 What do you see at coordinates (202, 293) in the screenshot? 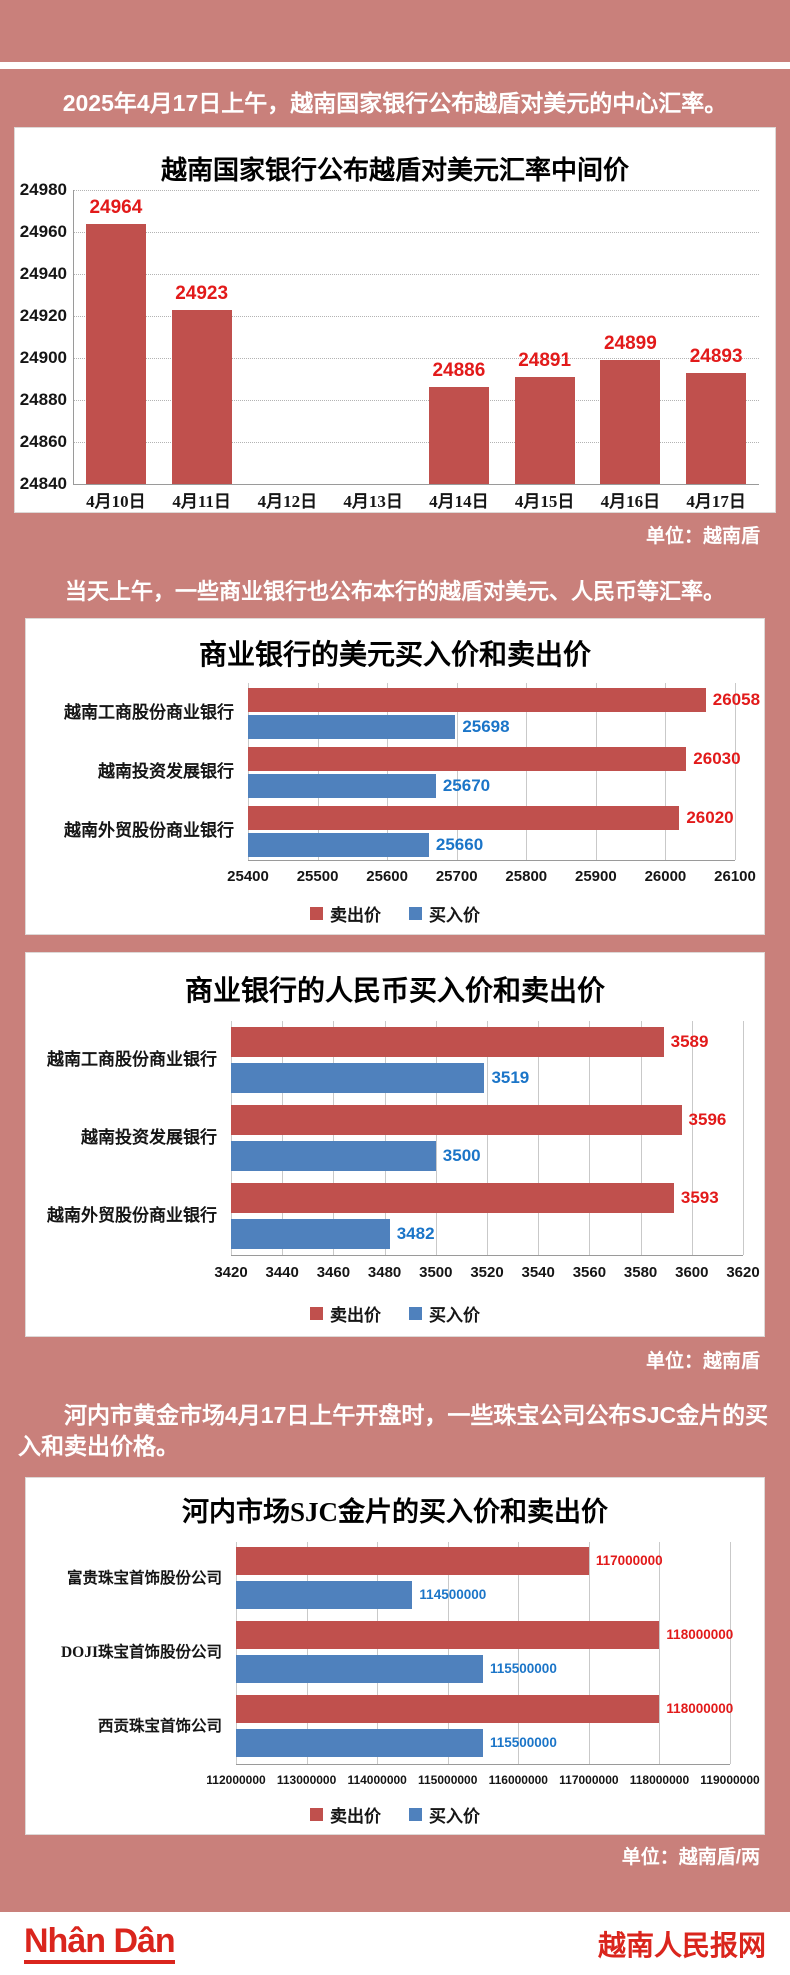
I see `bar-value-label: 24923` at bounding box center [202, 293].